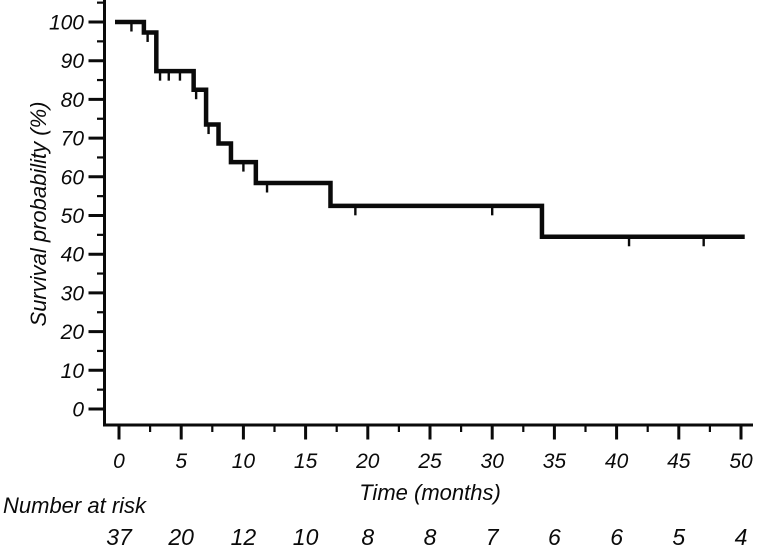 The image size is (757, 547). What do you see at coordinates (73, 177) in the screenshot?
I see `y-tick-label: 60` at bounding box center [73, 177].